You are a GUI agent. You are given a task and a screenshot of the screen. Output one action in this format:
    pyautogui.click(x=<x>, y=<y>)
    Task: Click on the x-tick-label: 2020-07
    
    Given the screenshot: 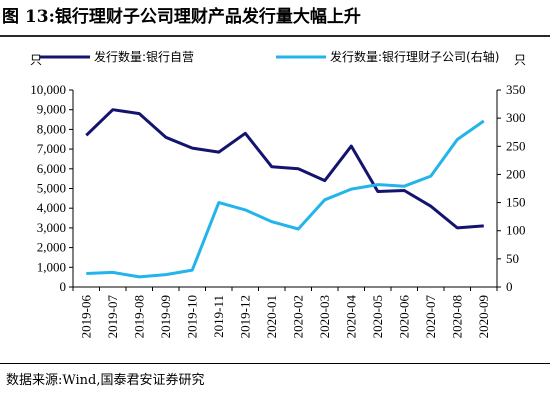 What is the action you would take?
    pyautogui.click(x=430, y=317)
    